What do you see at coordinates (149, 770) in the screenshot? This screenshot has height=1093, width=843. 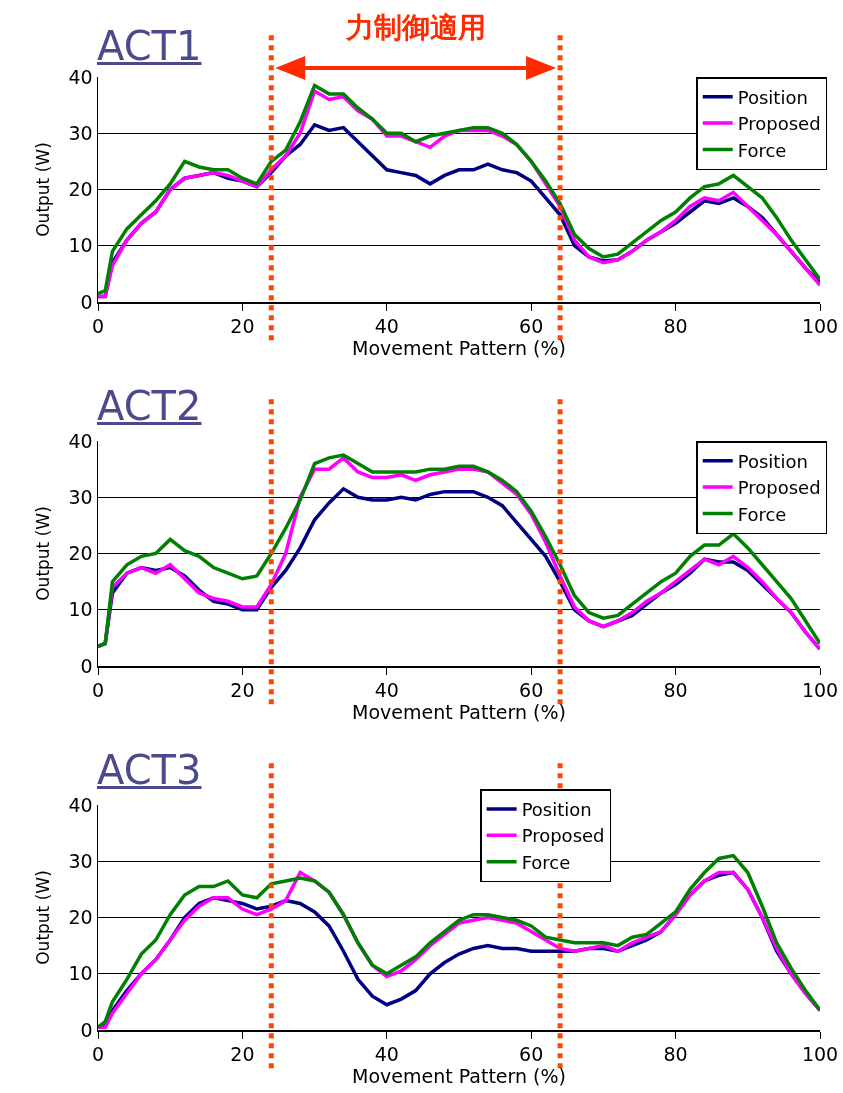 I see `chart-title: ACT3` at bounding box center [149, 770].